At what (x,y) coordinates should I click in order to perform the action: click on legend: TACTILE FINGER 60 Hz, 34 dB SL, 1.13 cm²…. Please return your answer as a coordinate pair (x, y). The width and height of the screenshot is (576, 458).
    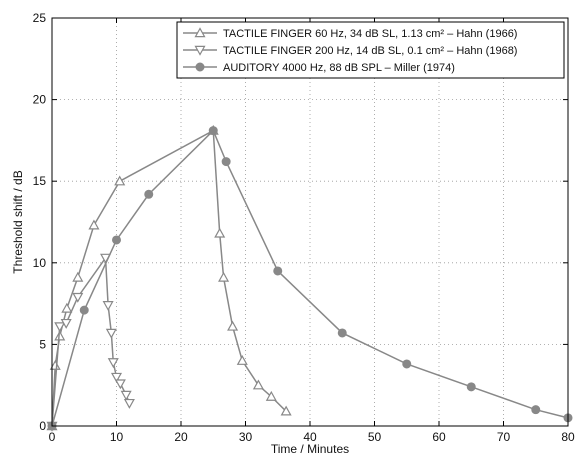
    Looking at the image, I should click on (370, 50).